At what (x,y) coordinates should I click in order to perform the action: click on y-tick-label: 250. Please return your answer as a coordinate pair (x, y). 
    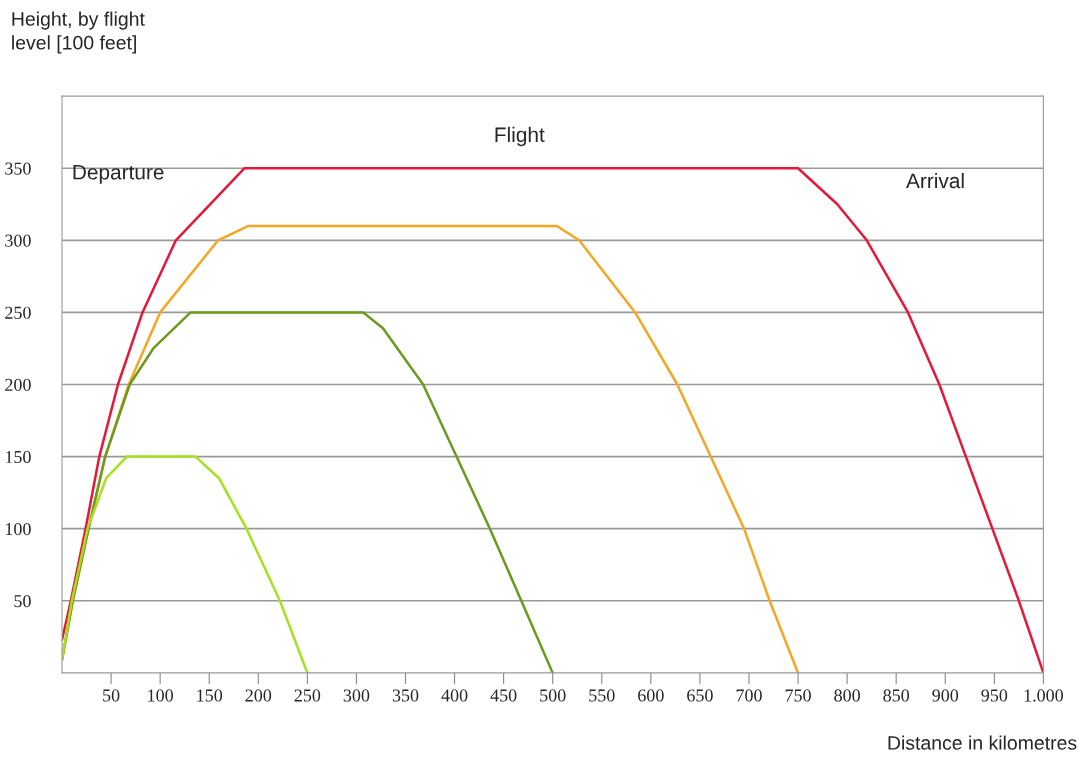
    Looking at the image, I should click on (18, 312).